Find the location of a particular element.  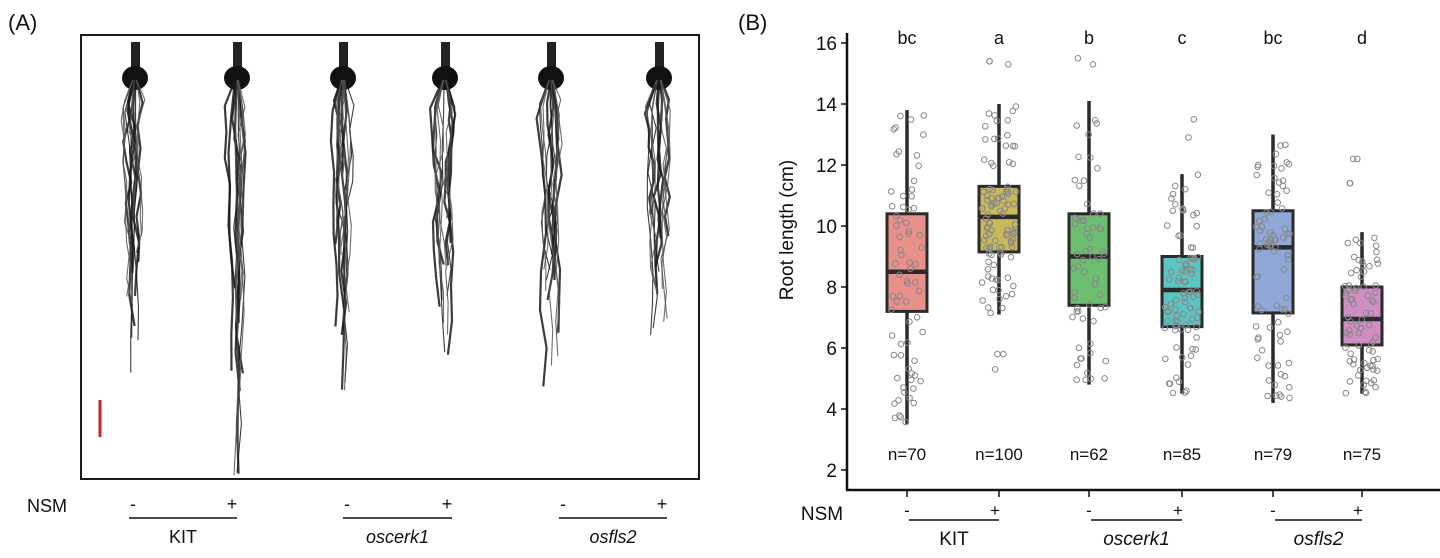

root-crown is located at coordinates (135, 78).